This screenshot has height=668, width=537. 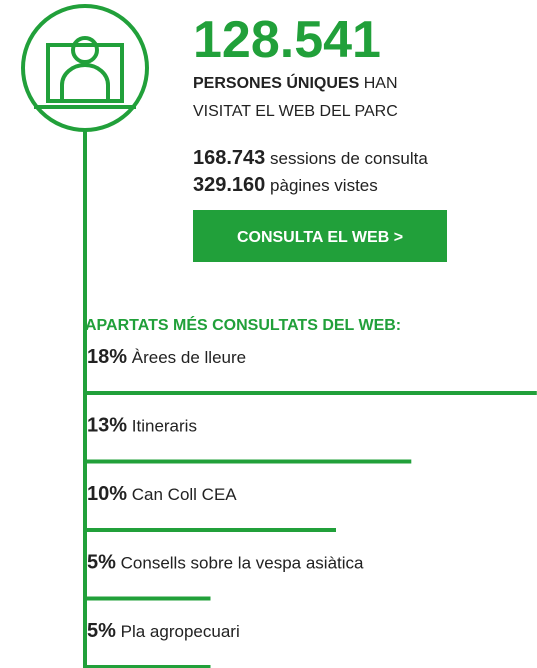 I want to click on item: 5% Consells sobre la vespa asiàtica, so click(x=225, y=563).